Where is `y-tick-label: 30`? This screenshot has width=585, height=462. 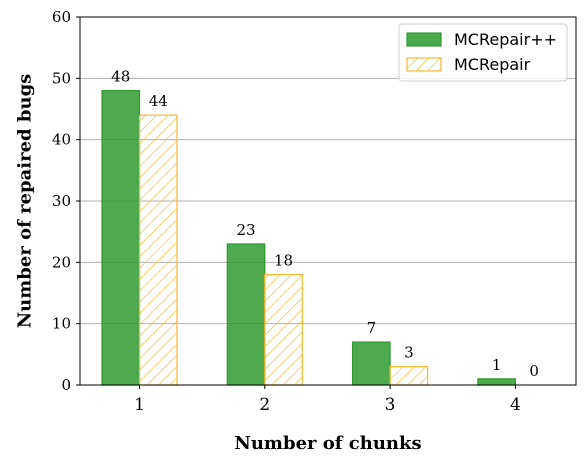 y-tick-label: 30 is located at coordinates (61, 201).